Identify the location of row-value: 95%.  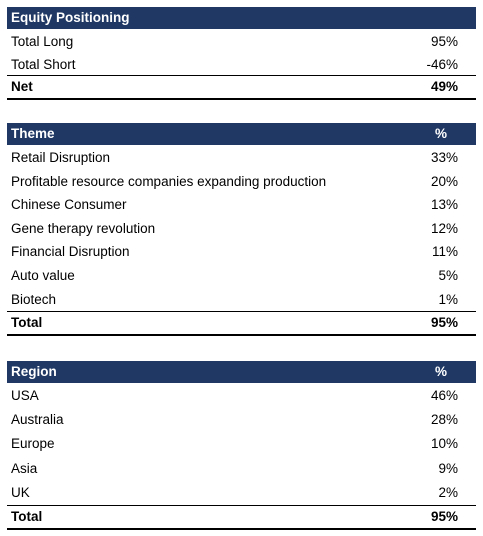
(444, 41).